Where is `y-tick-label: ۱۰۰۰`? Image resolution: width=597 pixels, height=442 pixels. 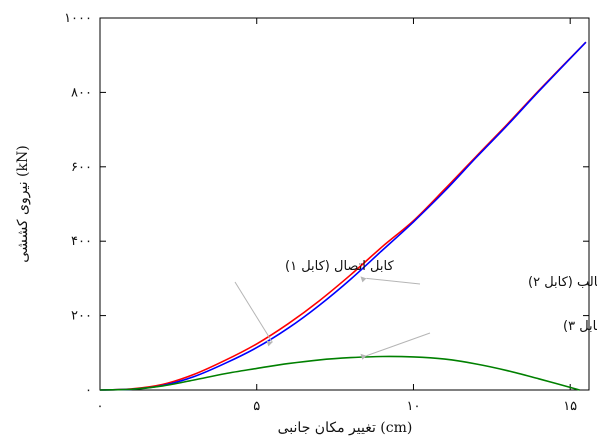
y-tick-label: ۱۰۰۰ is located at coordinates (78, 18).